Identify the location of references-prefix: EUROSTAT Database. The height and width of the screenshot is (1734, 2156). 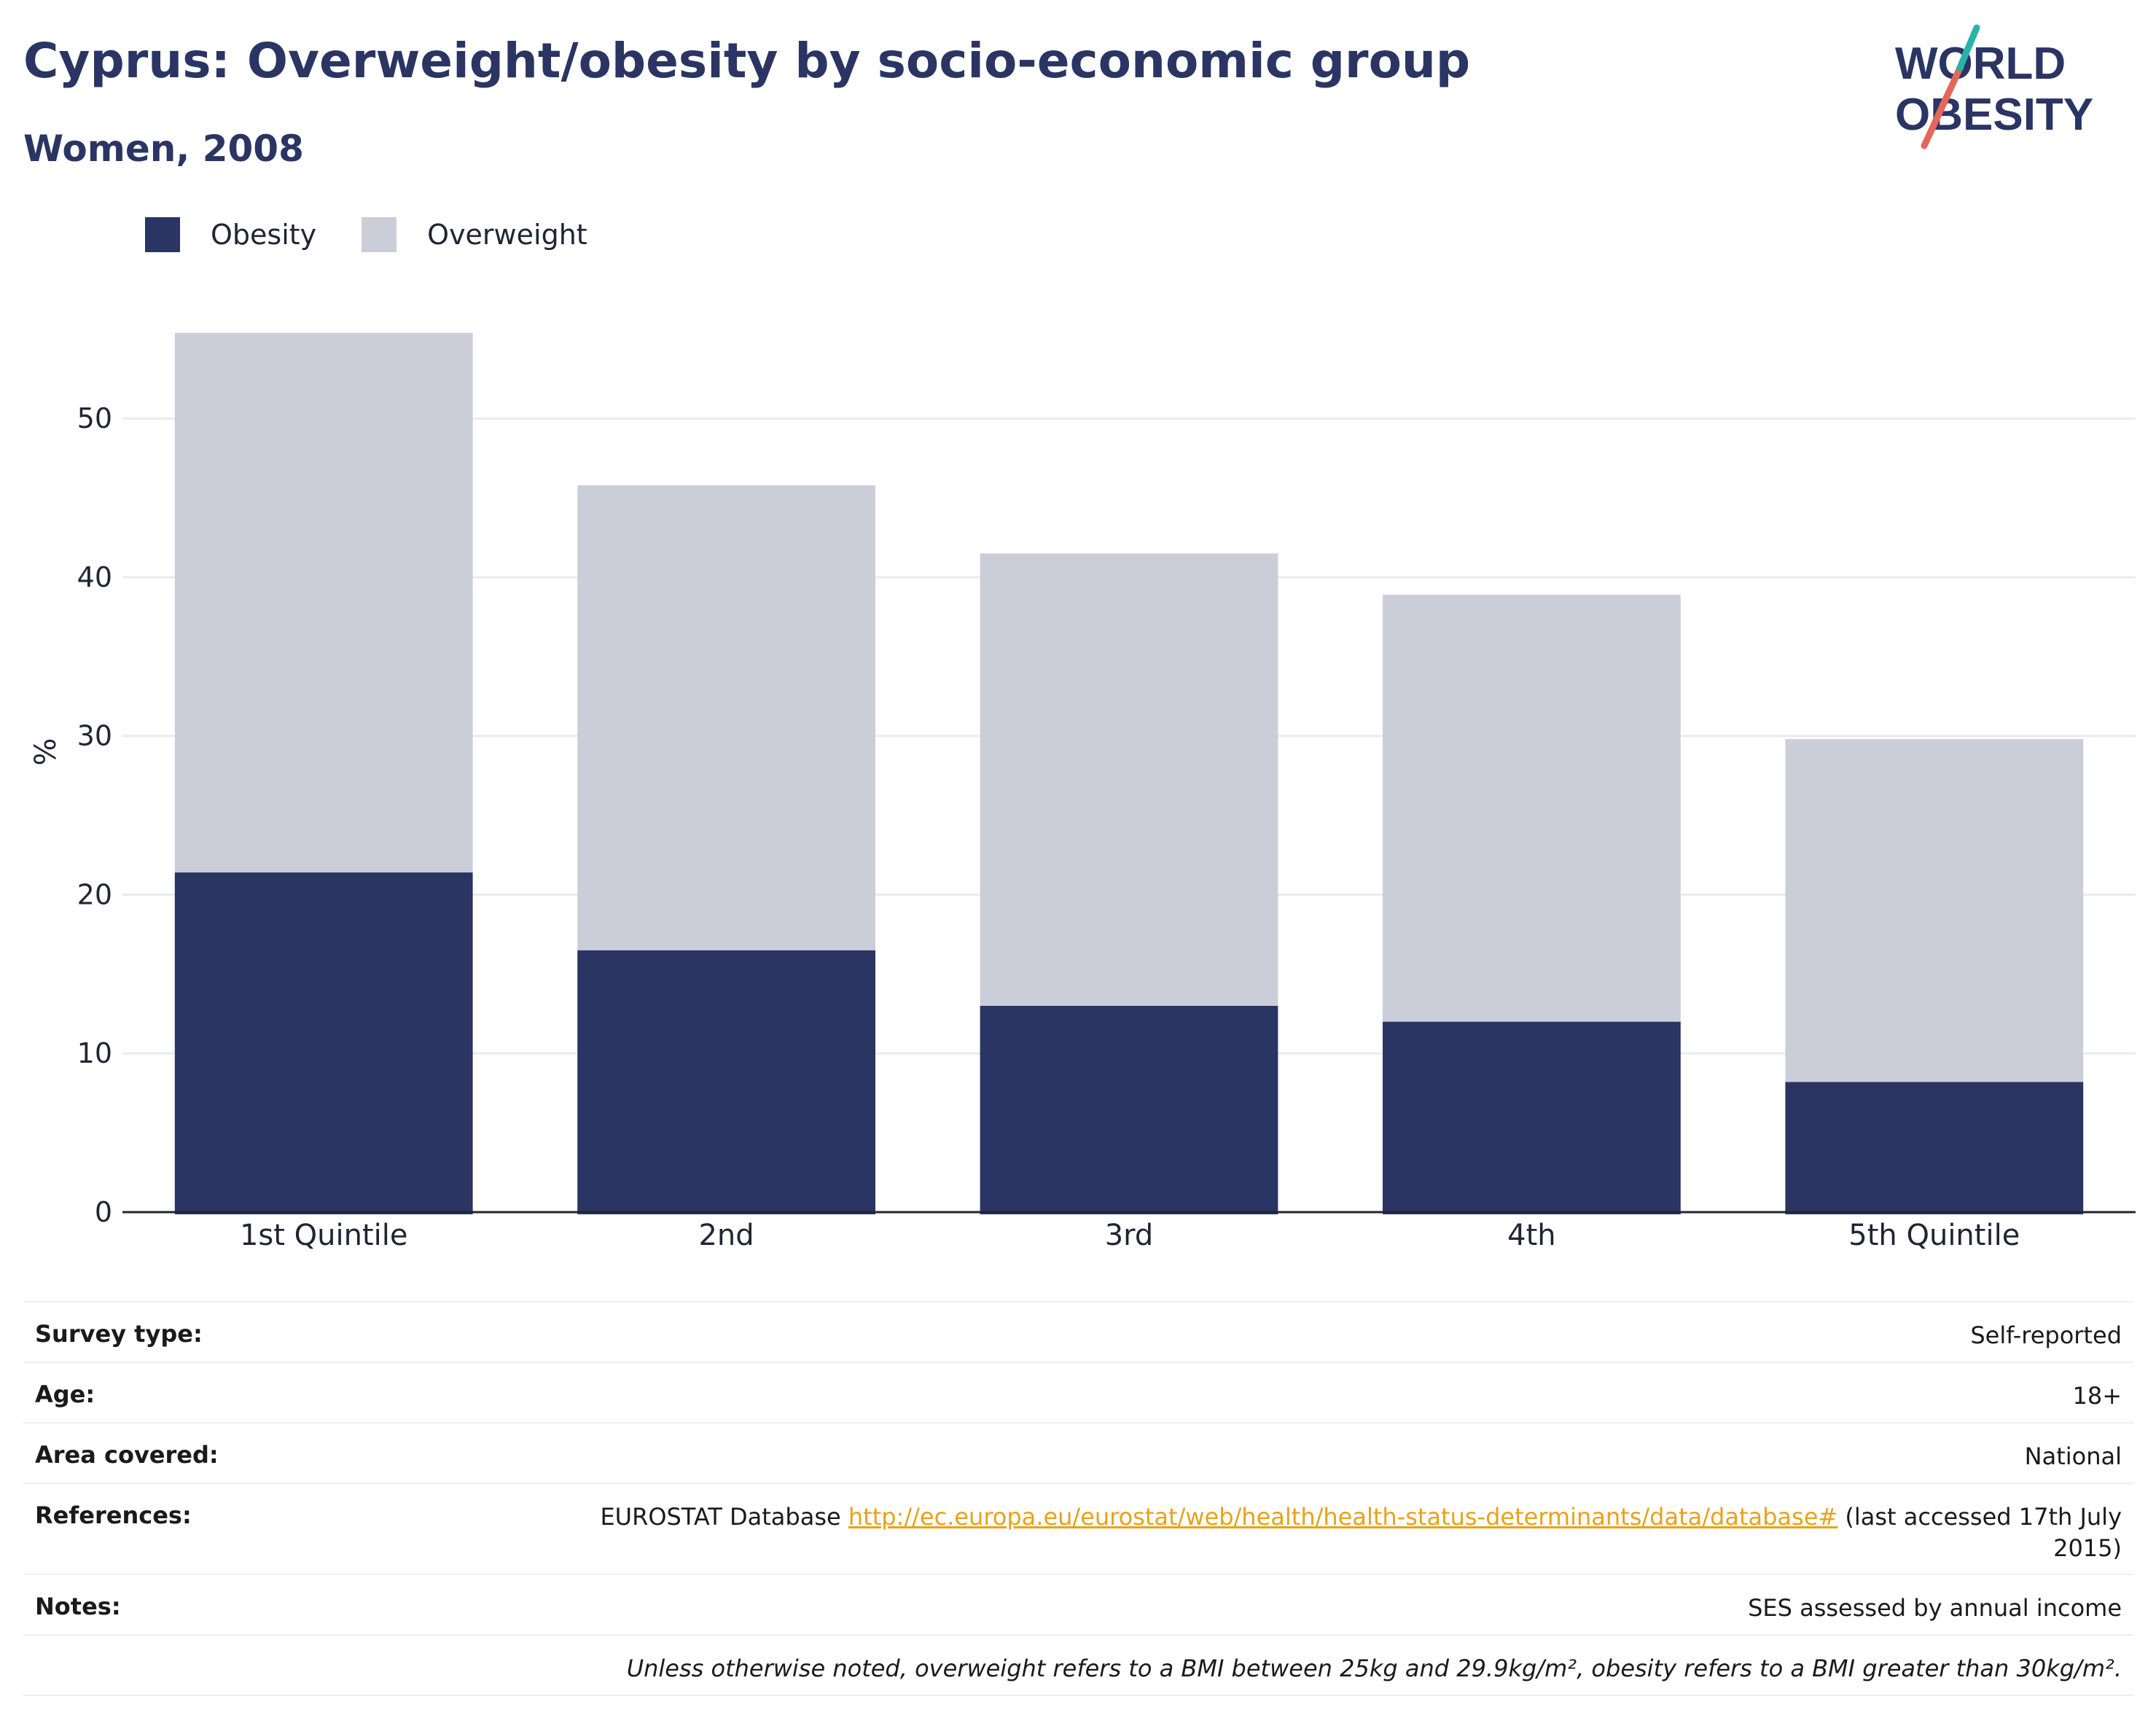
(724, 1517).